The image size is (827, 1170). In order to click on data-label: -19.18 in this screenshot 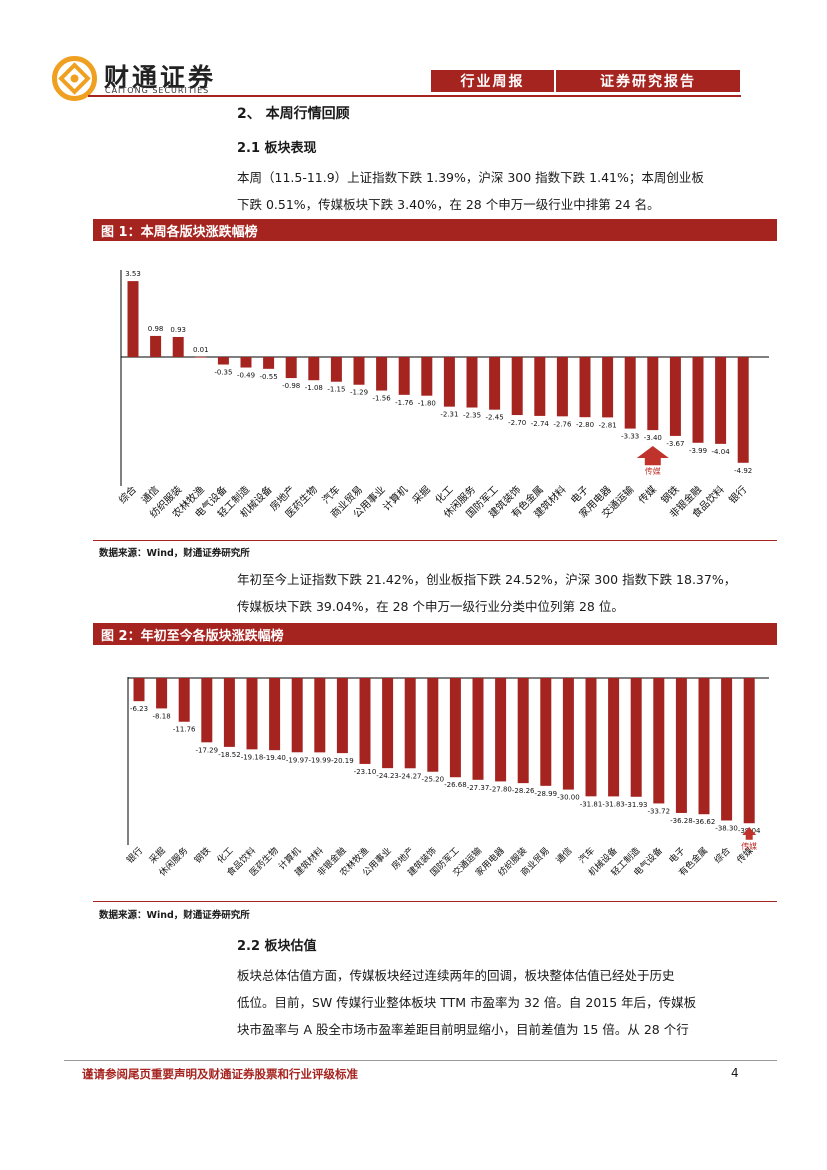, I will do `click(252, 757)`.